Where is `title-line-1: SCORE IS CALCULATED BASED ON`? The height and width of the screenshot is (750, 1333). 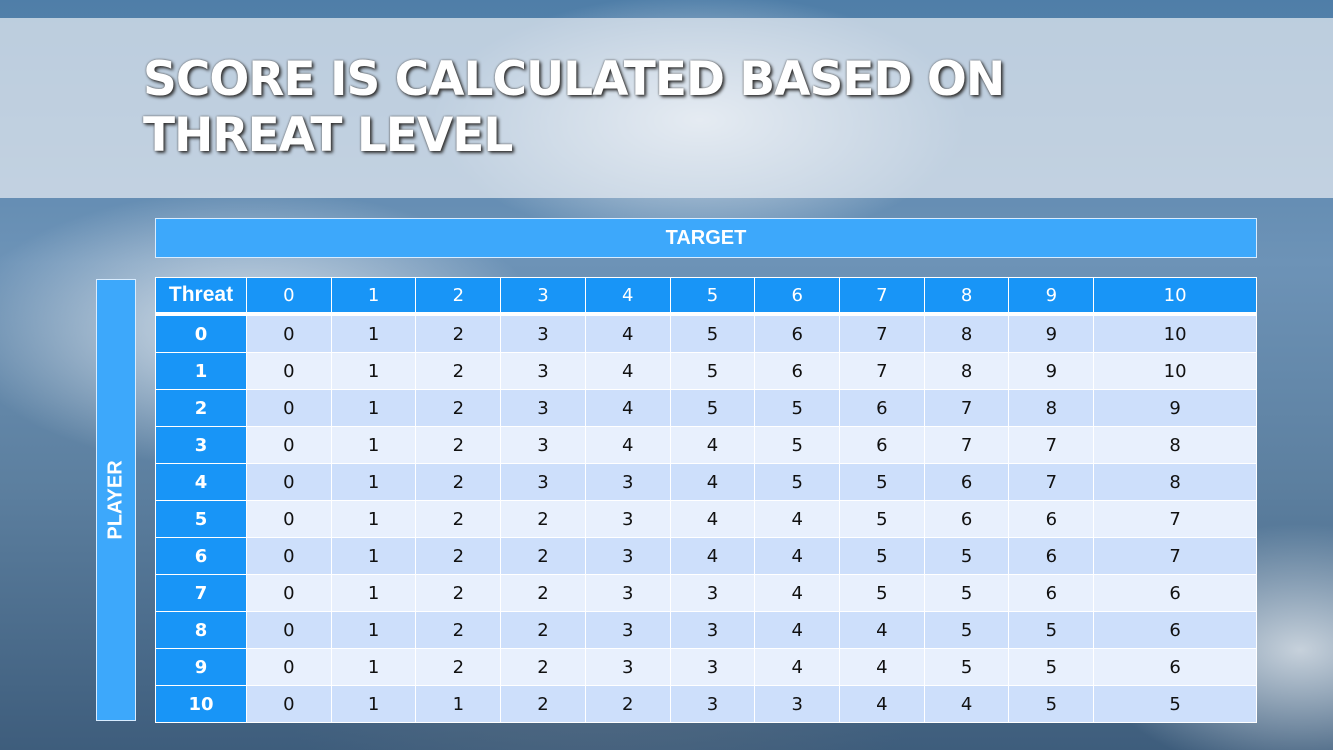 title-line-1: SCORE IS CALCULATED BASED ON is located at coordinates (574, 79).